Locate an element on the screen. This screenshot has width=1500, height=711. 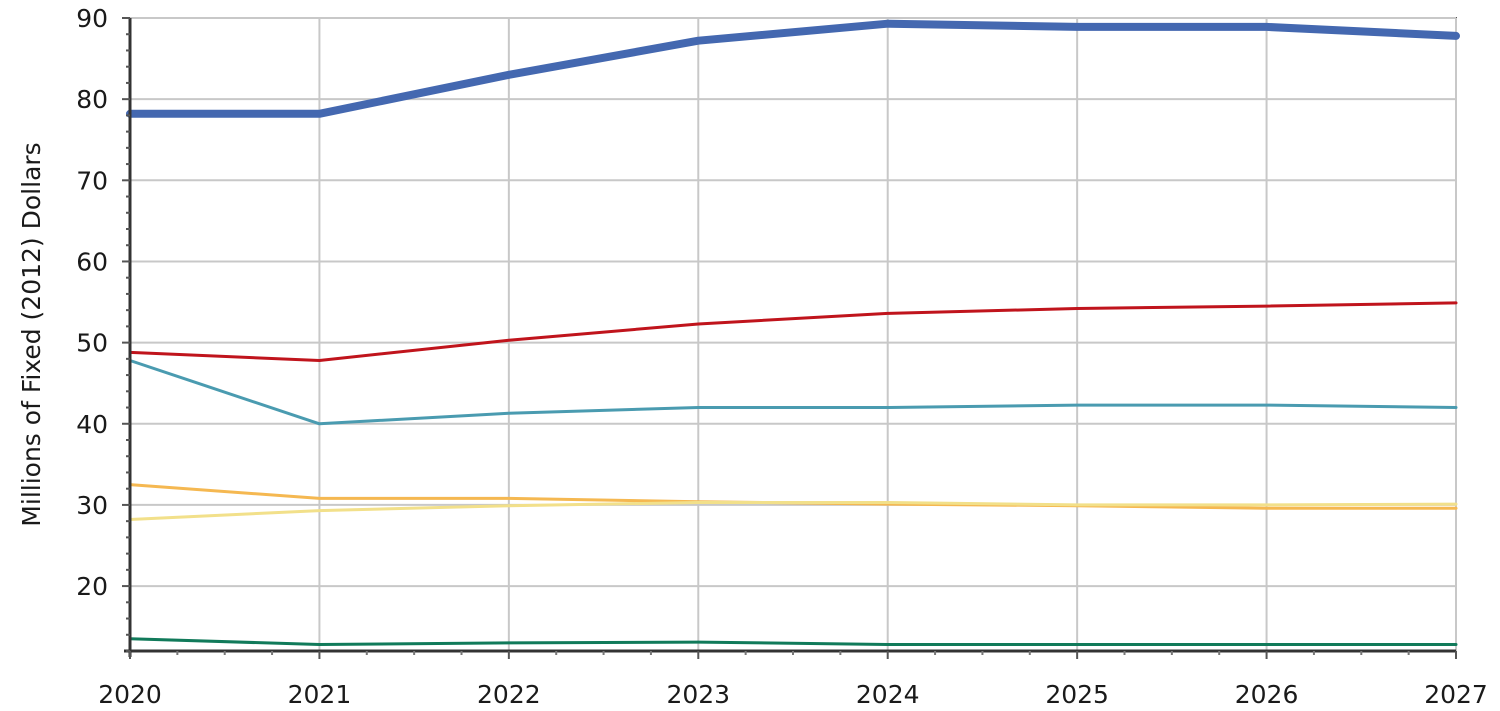
y-tick-label: 60 is located at coordinates (92, 261).